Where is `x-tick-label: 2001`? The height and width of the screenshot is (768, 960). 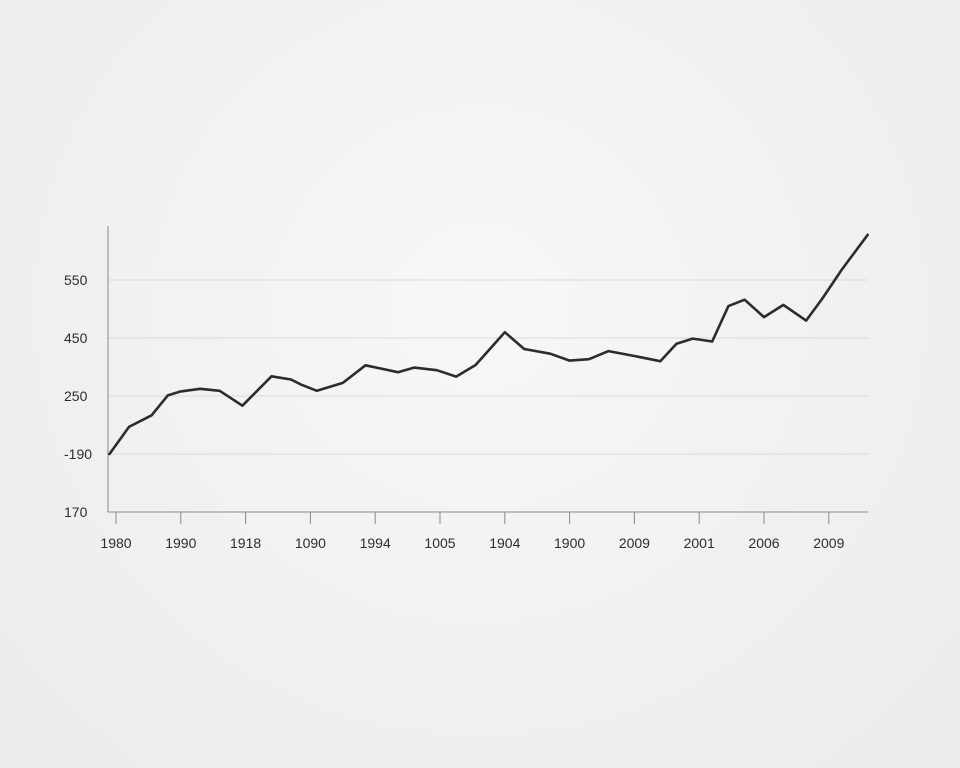
x-tick-label: 2001 is located at coordinates (699, 543).